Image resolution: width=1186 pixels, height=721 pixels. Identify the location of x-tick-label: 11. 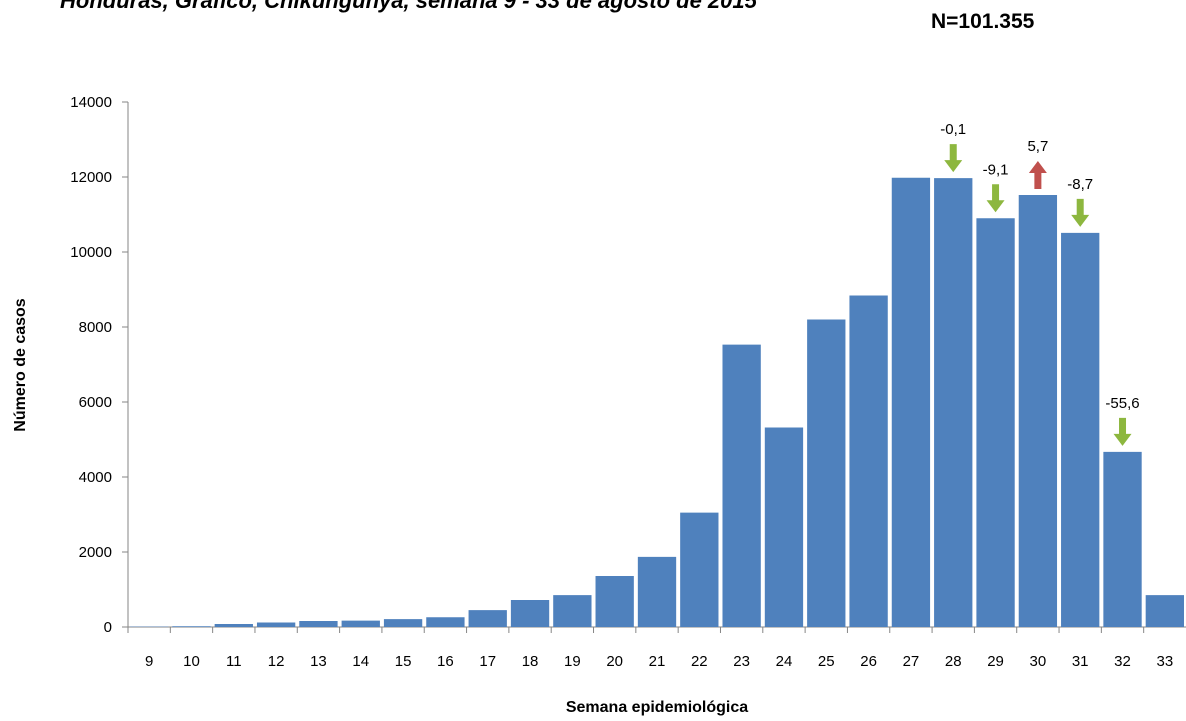
(234, 661).